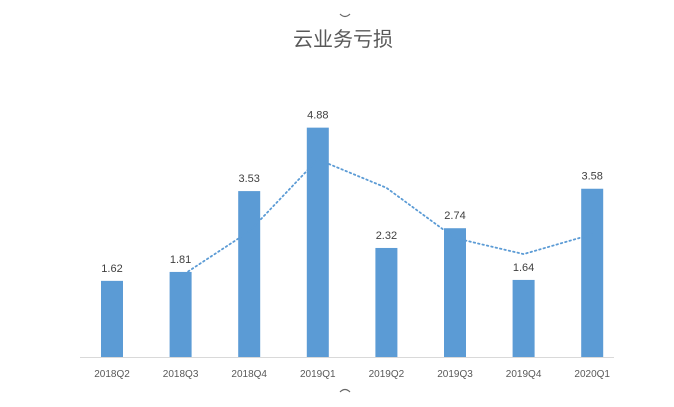 Image resolution: width=674 pixels, height=407 pixels. Describe the element at coordinates (112, 374) in the screenshot. I see `x-tick-2018Q2: 2018Q2` at that location.